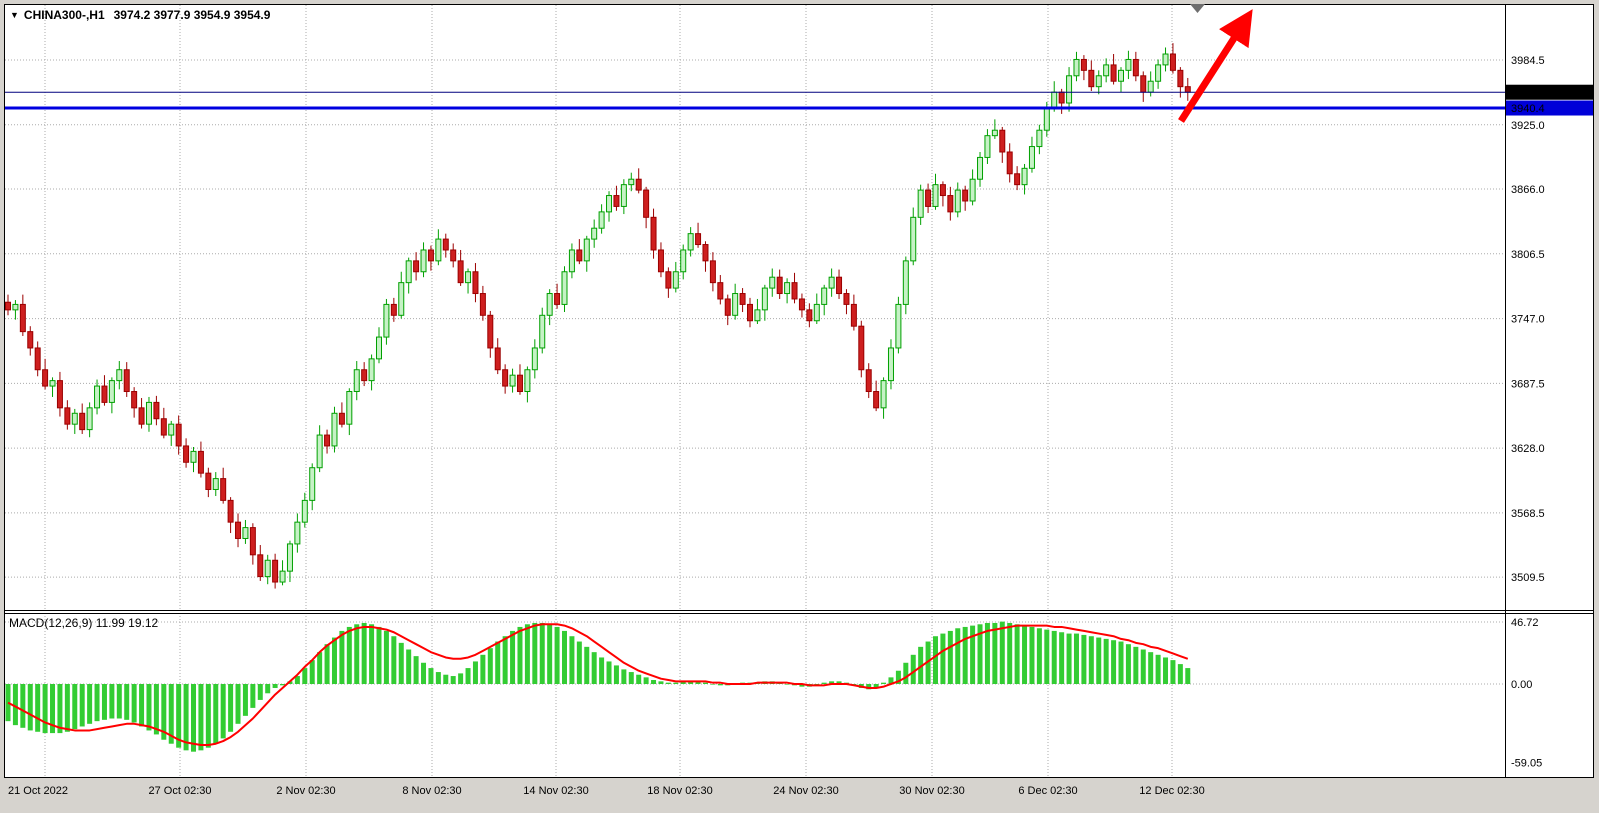  Describe the element at coordinates (14, 15) in the screenshot. I see `symbol-dropdown-icon: ▼` at that location.